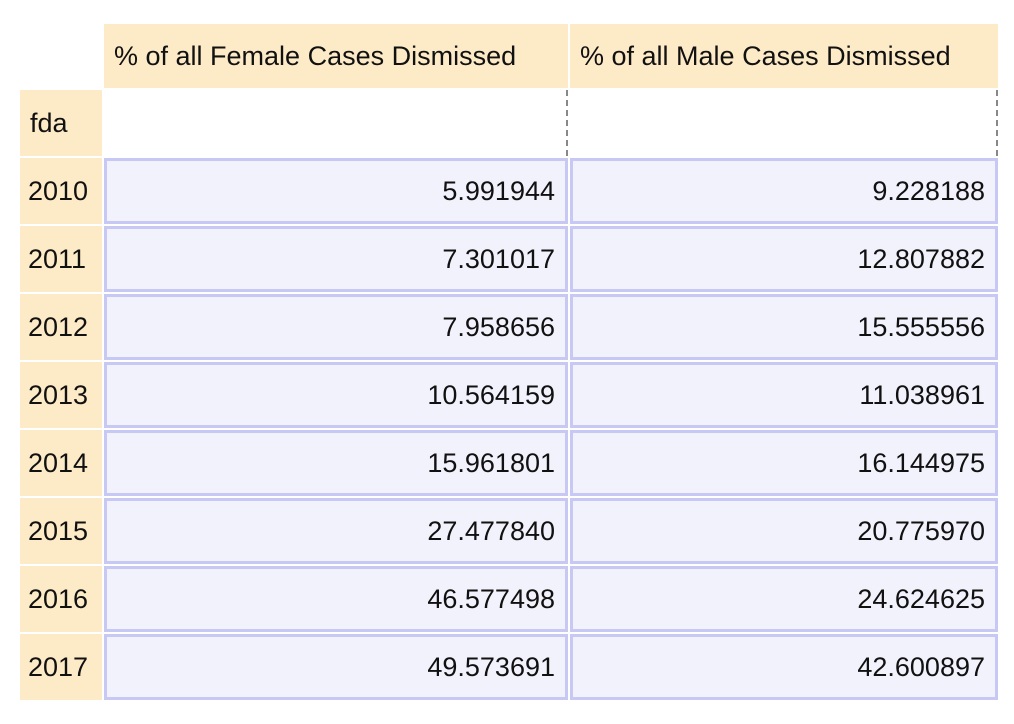 The width and height of the screenshot is (1014, 724). I want to click on corner-cell, so click(61, 56).